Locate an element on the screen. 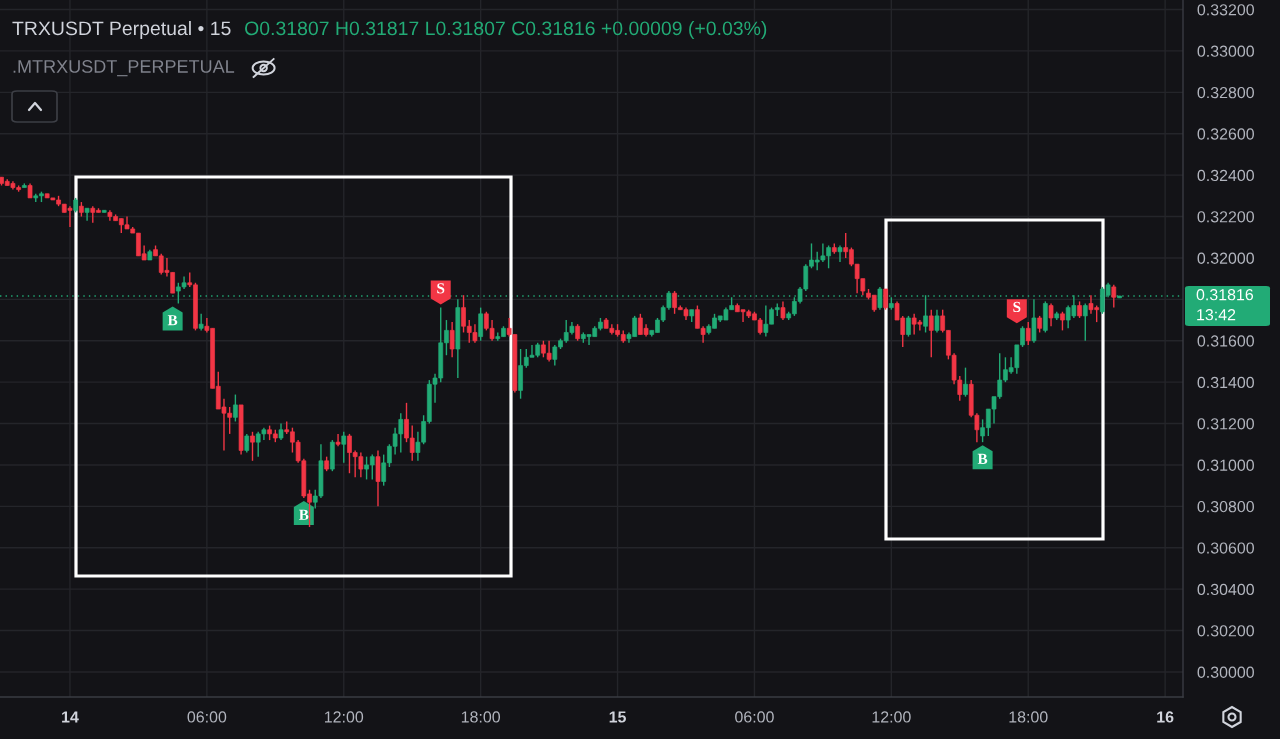  y-tick-label: 0.33200 is located at coordinates (1225, 10).